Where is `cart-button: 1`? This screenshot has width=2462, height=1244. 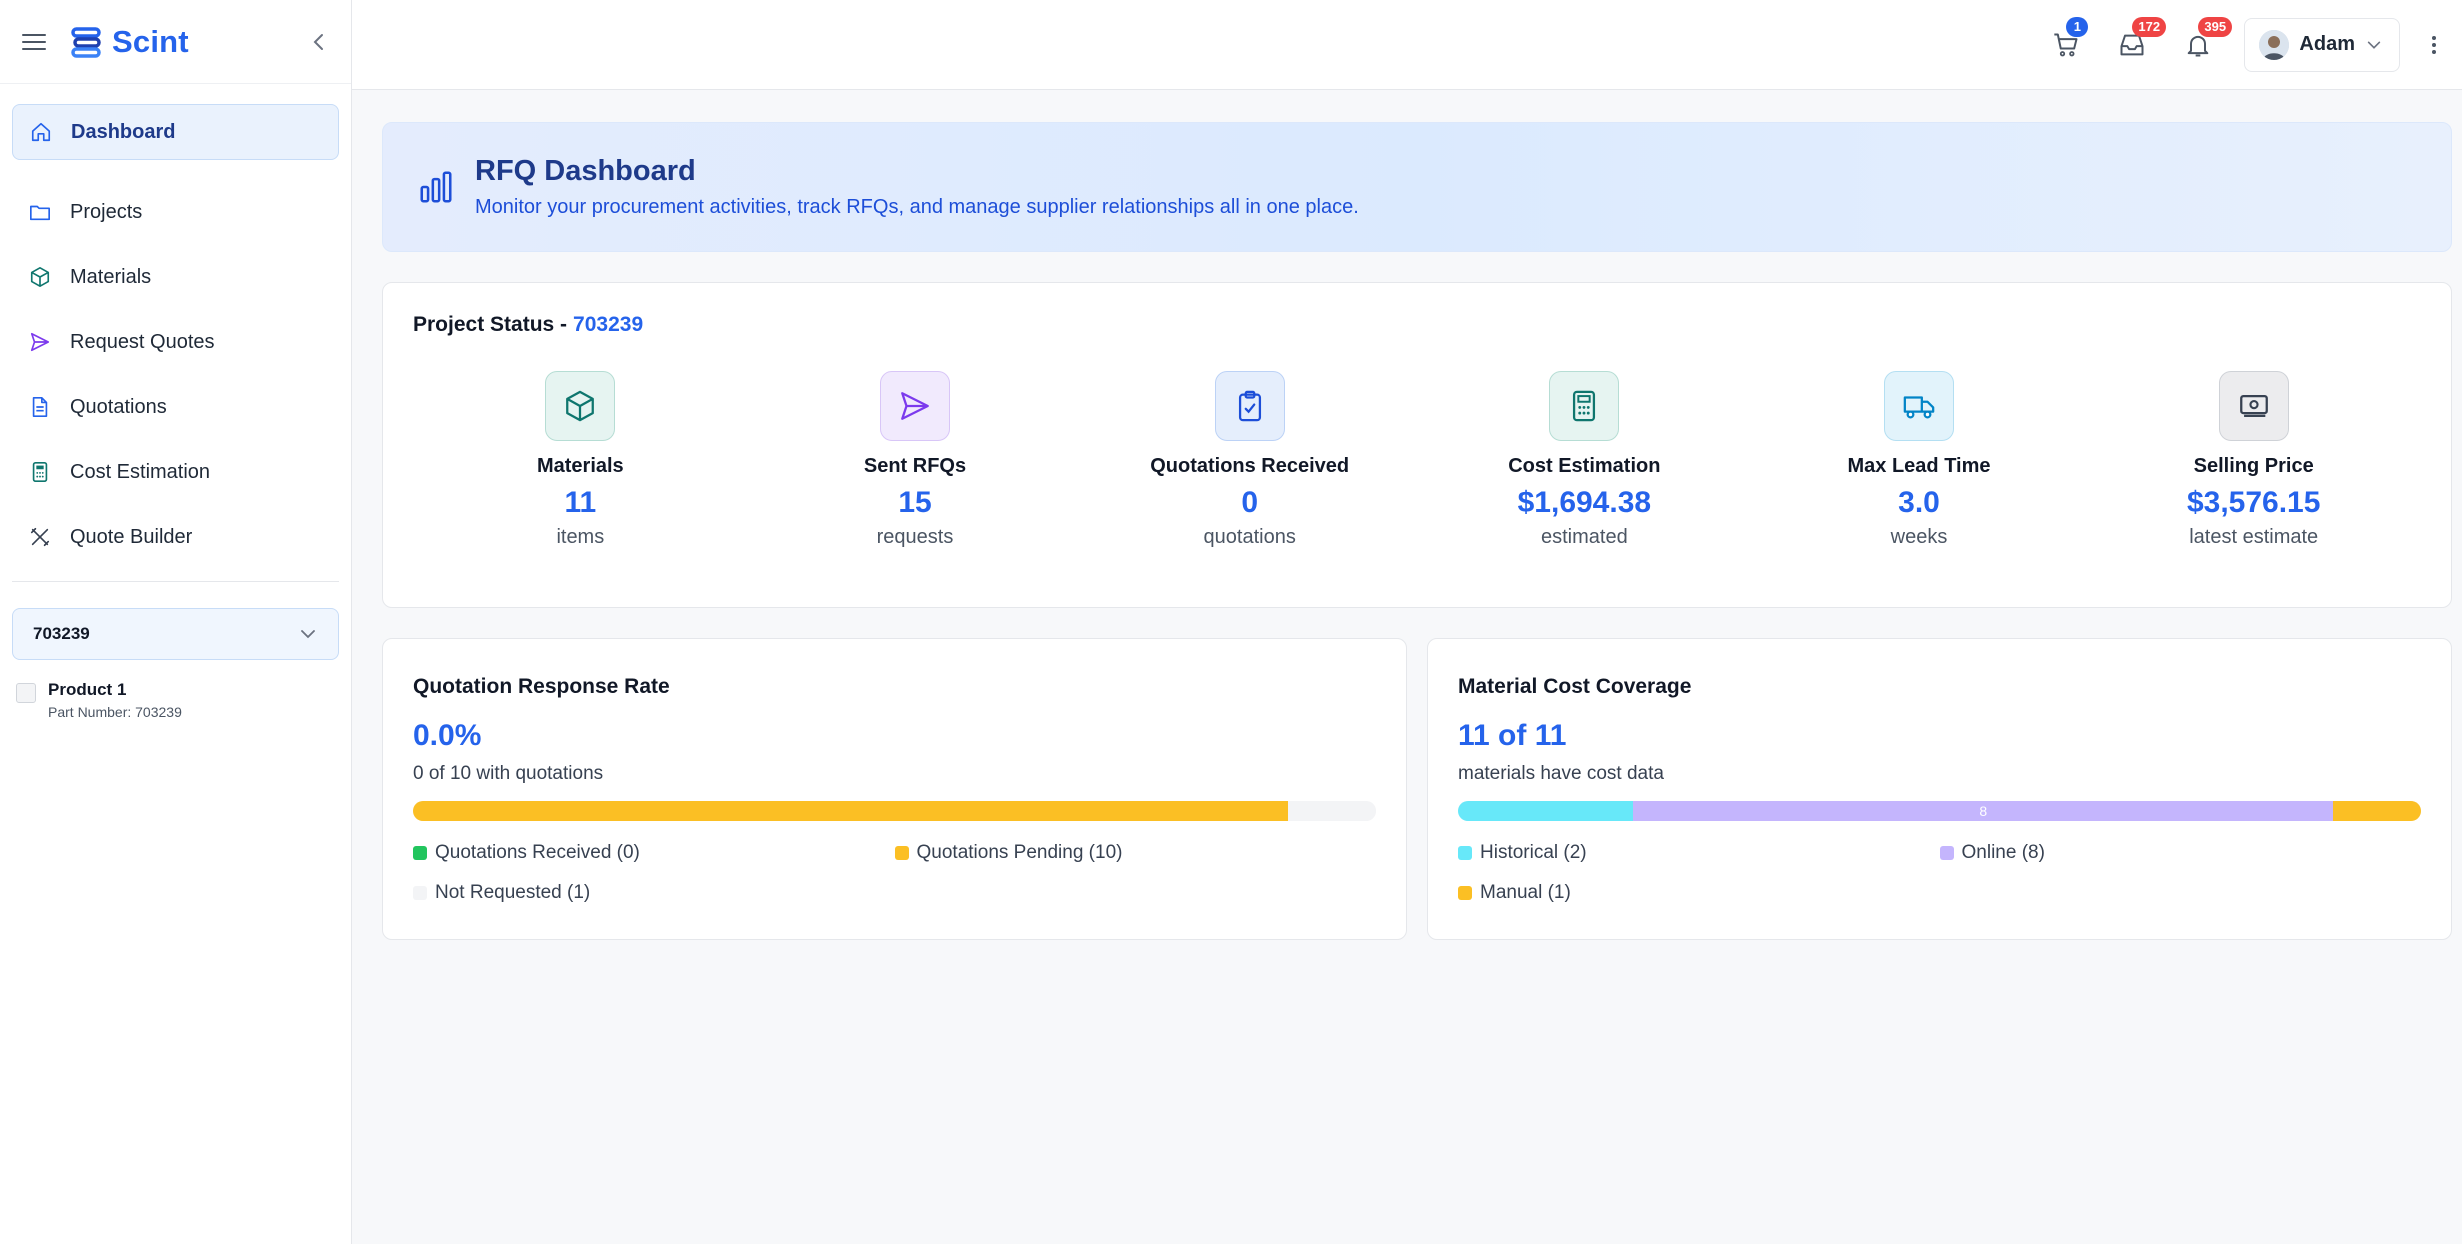
cart-button: 1 is located at coordinates (2067, 40).